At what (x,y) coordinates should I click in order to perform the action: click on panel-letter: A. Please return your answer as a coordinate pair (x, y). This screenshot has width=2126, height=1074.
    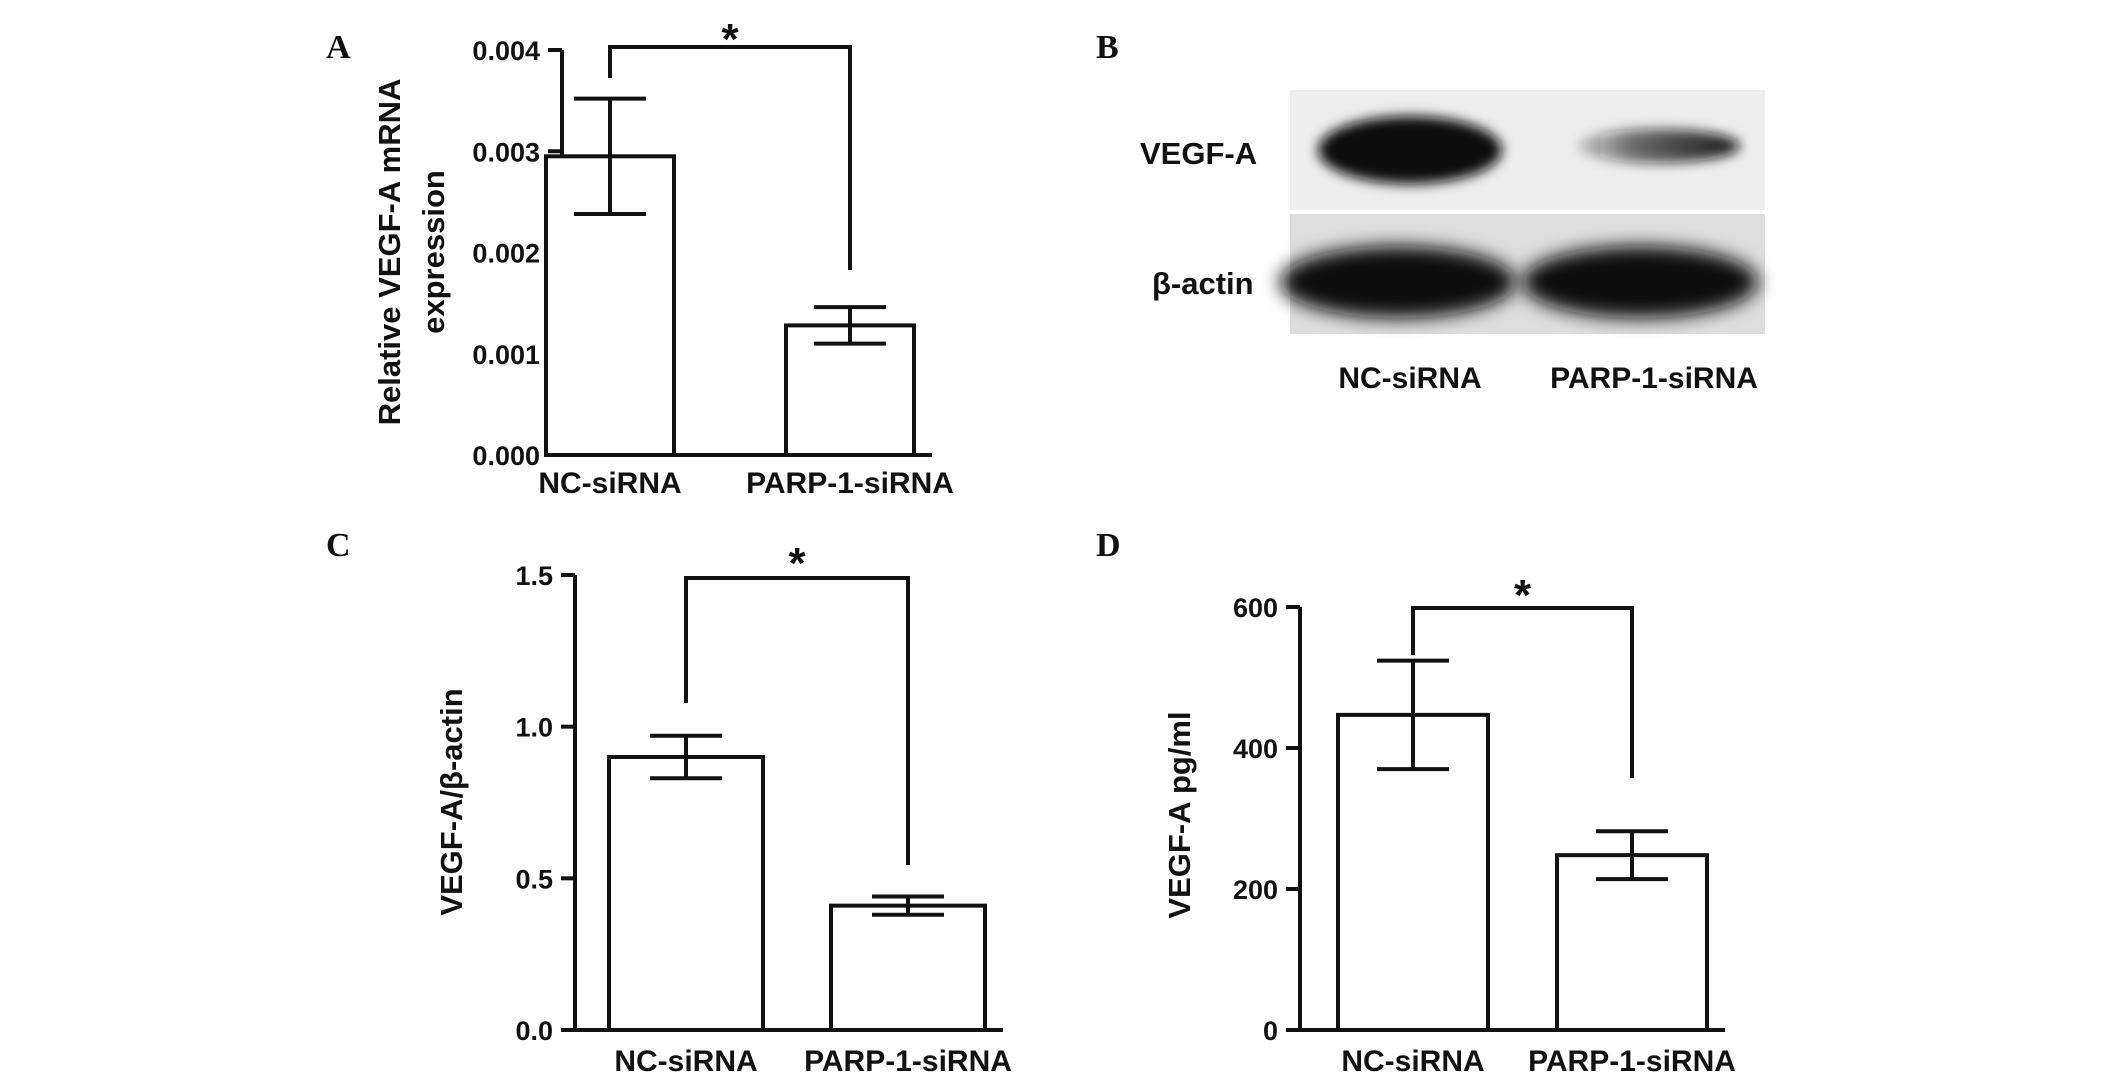
    Looking at the image, I should click on (338, 47).